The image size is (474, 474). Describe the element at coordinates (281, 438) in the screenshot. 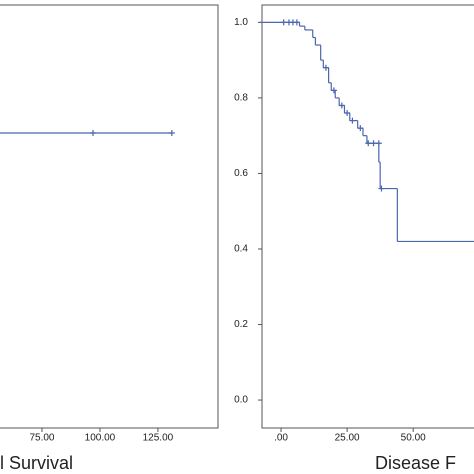

I see `x-tick-label: .00` at that location.